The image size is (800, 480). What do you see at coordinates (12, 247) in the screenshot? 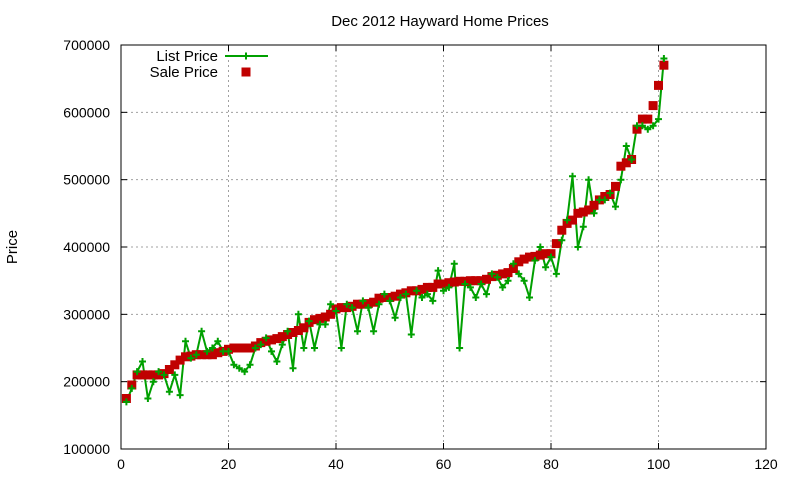
I see `y-axis-label: Price` at bounding box center [12, 247].